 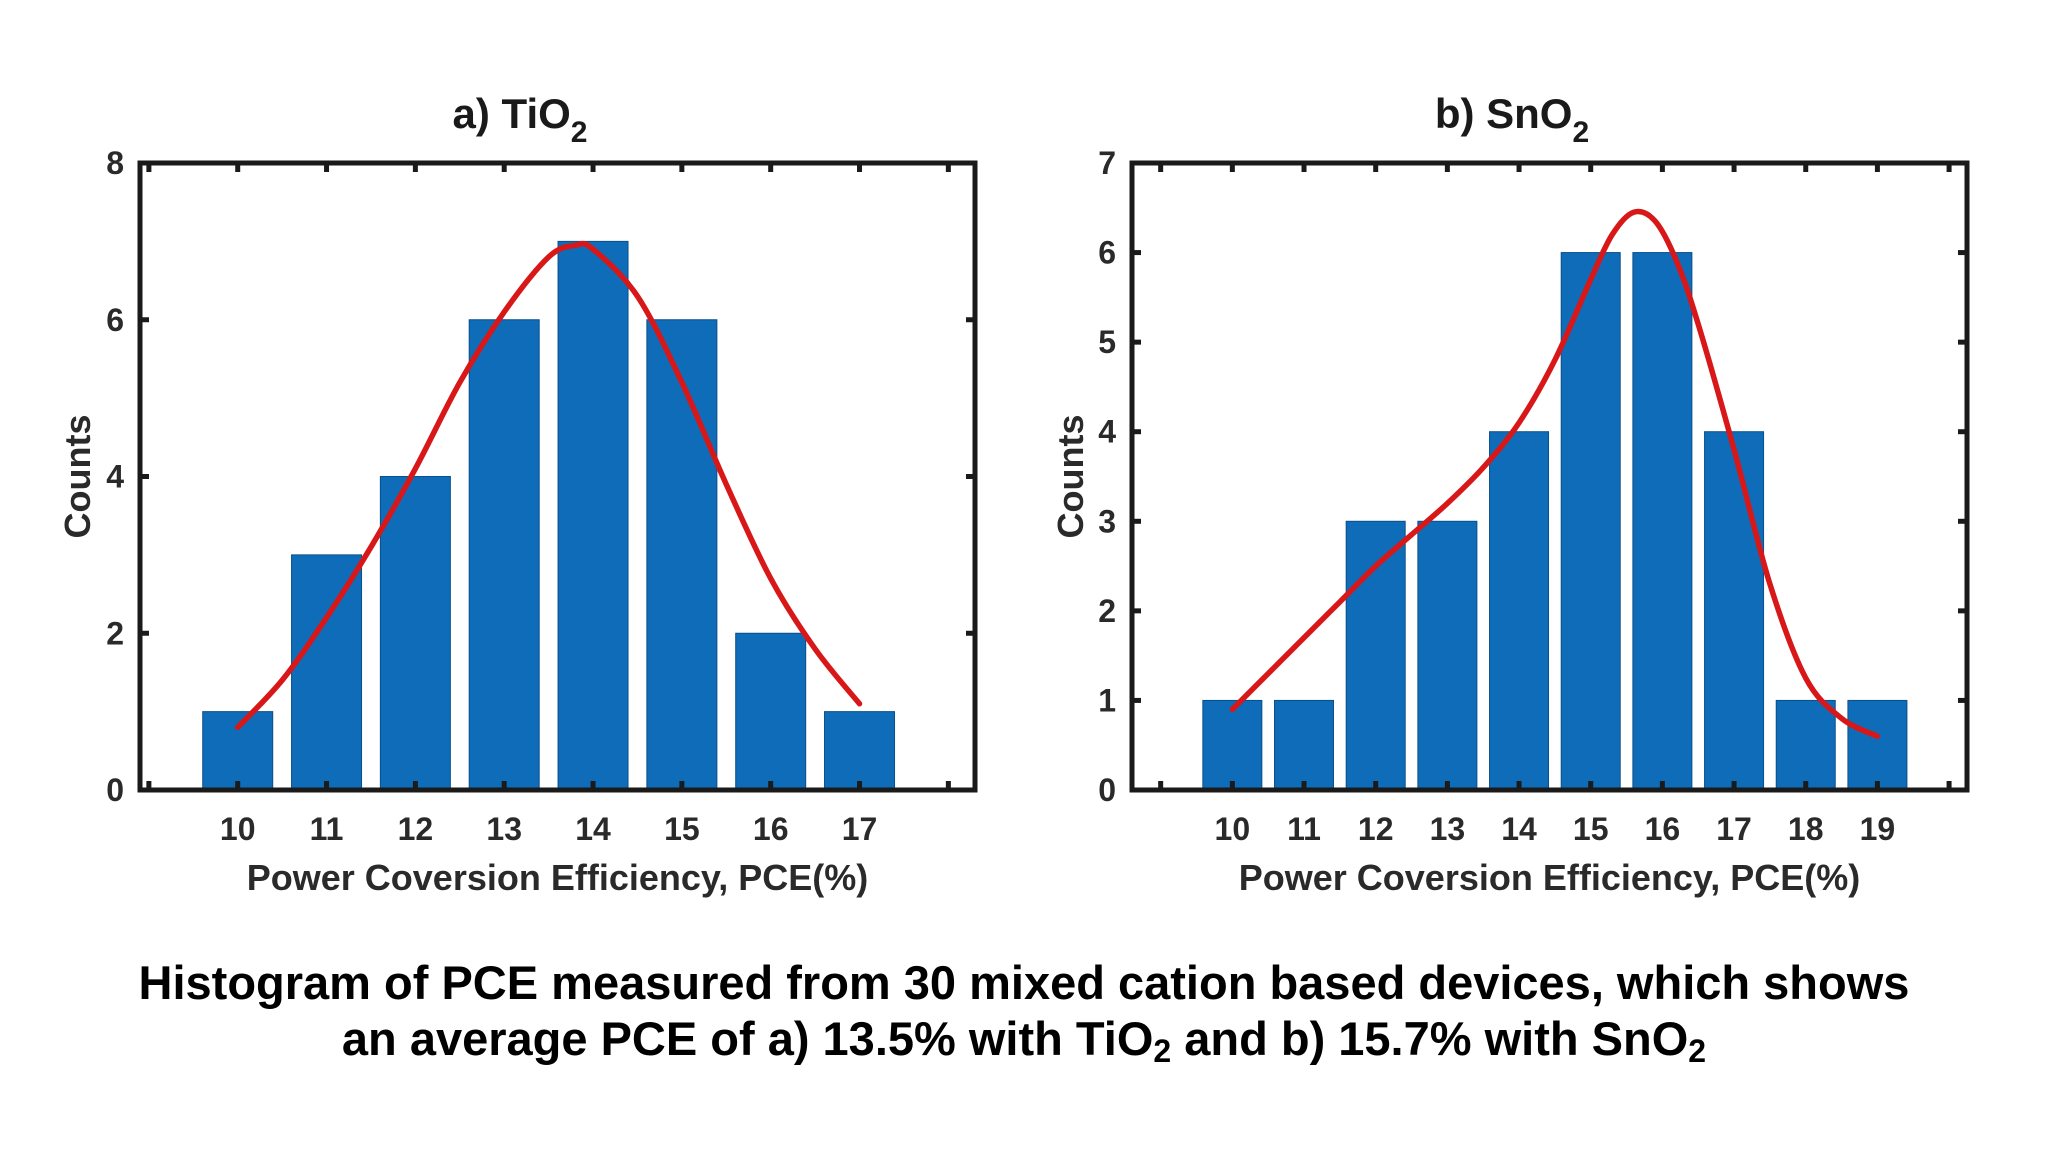 I want to click on caption-line-2-part-b: and b) 15.7% with SnO, so click(x=1430, y=1038).